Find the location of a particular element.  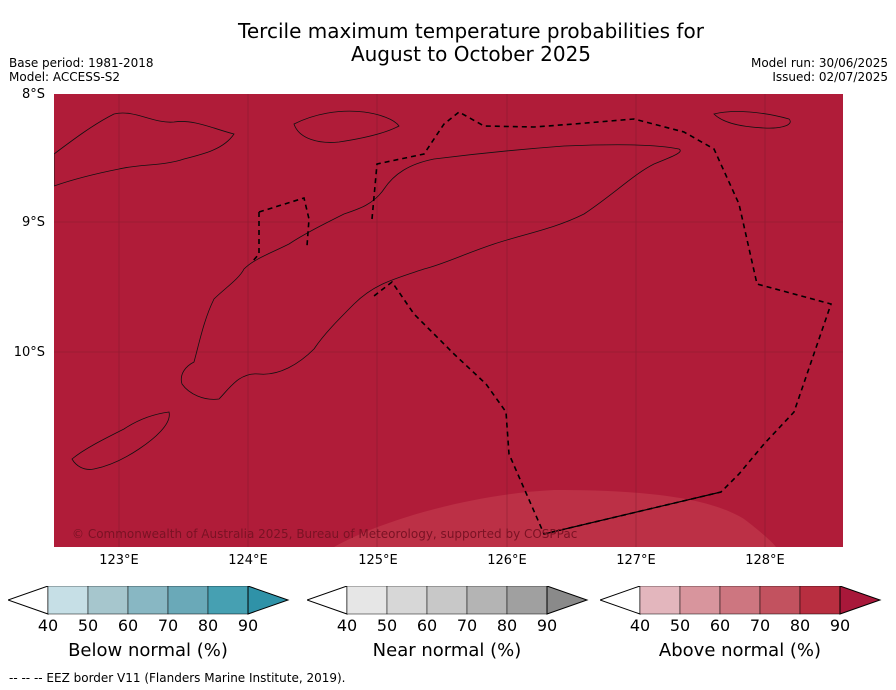

alor-island-coastline is located at coordinates (144, 149).